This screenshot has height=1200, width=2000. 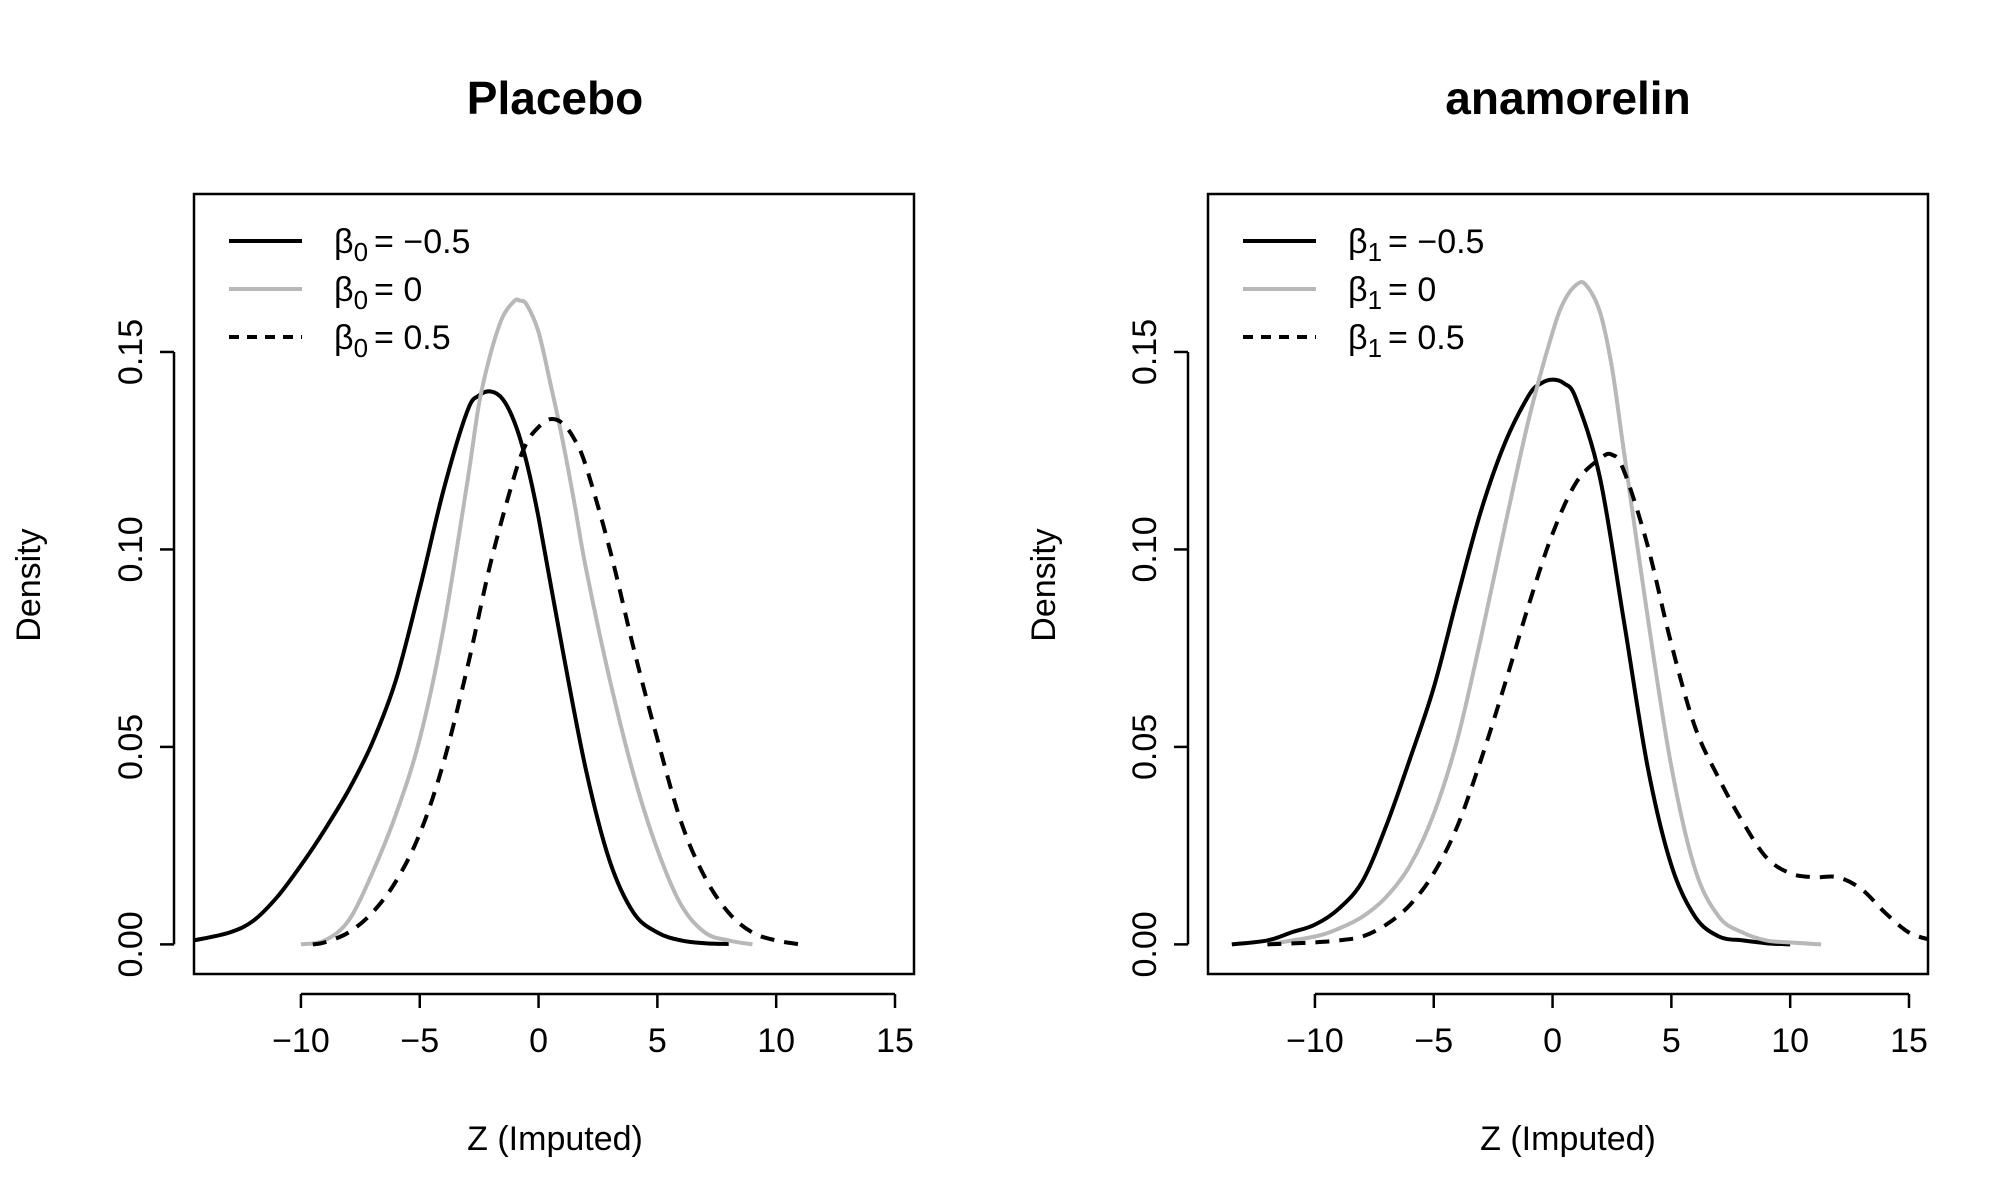 What do you see at coordinates (555, 98) in the screenshot?
I see `chart-title: Placebo` at bounding box center [555, 98].